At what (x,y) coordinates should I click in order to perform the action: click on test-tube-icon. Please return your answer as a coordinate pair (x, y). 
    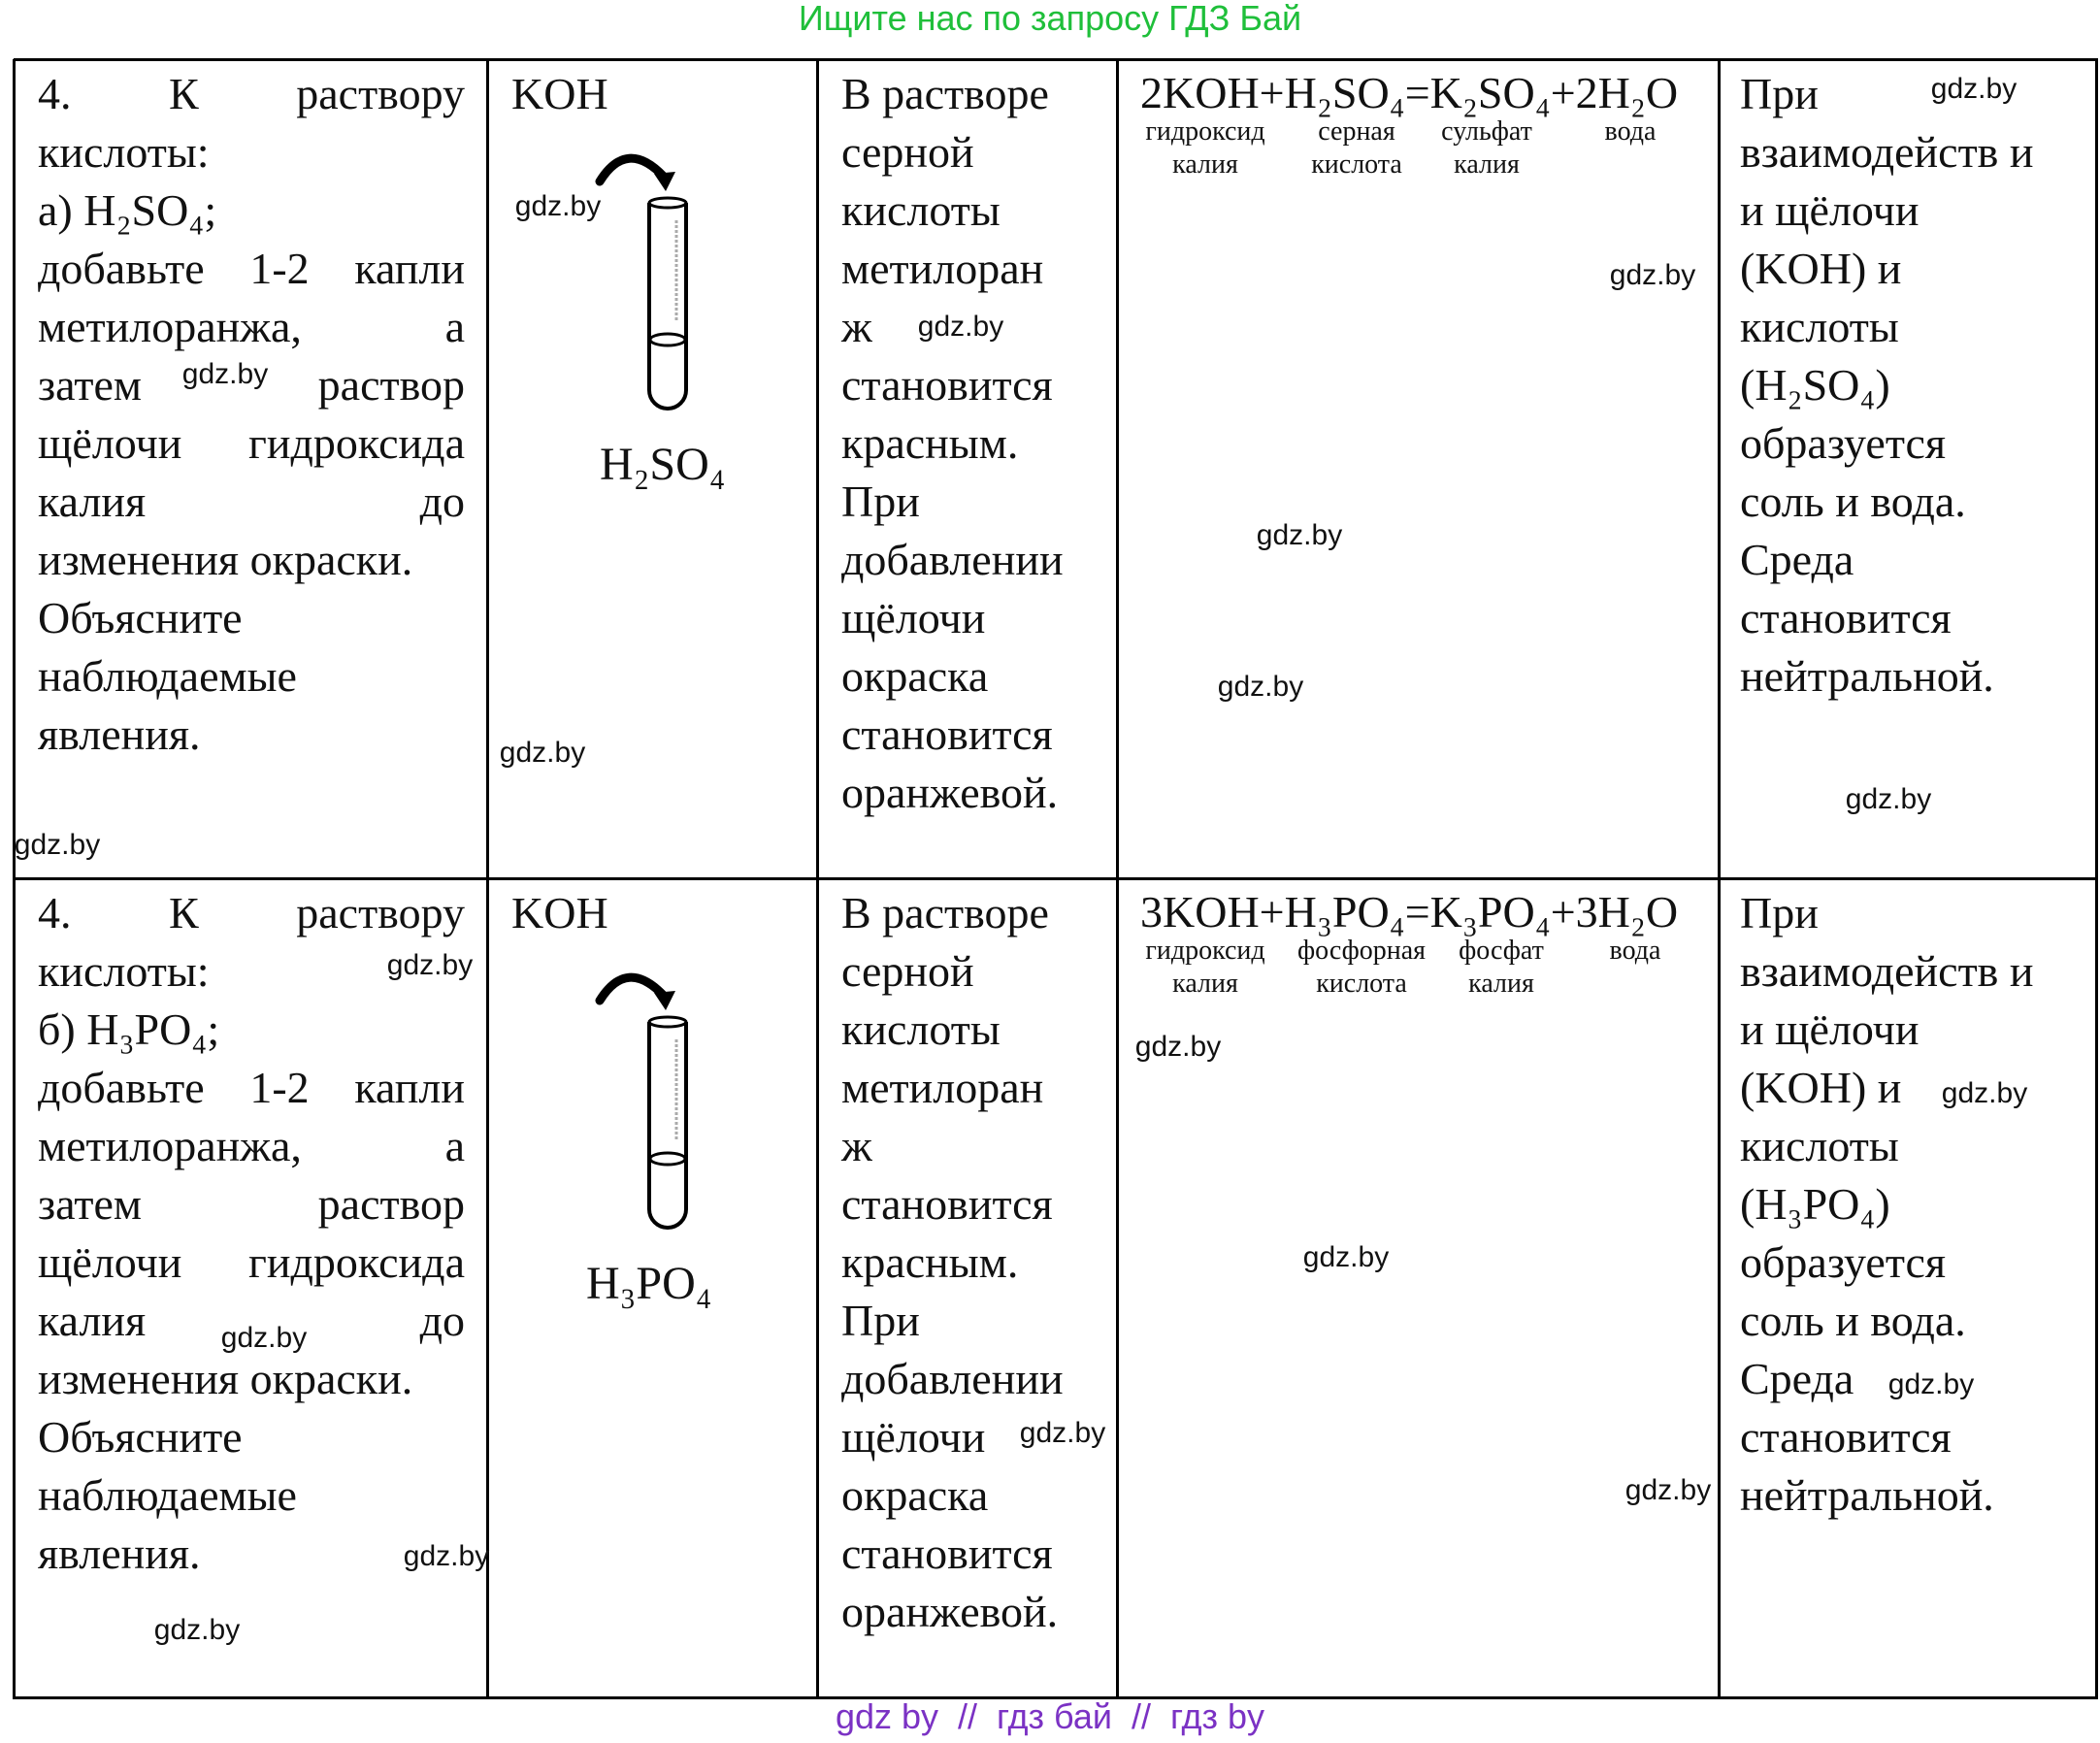
    Looking at the image, I should click on (641, 282).